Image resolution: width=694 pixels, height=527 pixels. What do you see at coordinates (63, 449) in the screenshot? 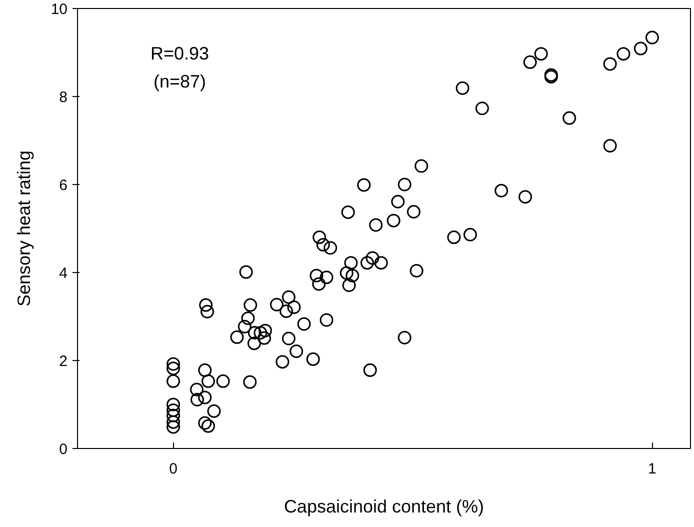
I see `y-tick-label: 0` at bounding box center [63, 449].